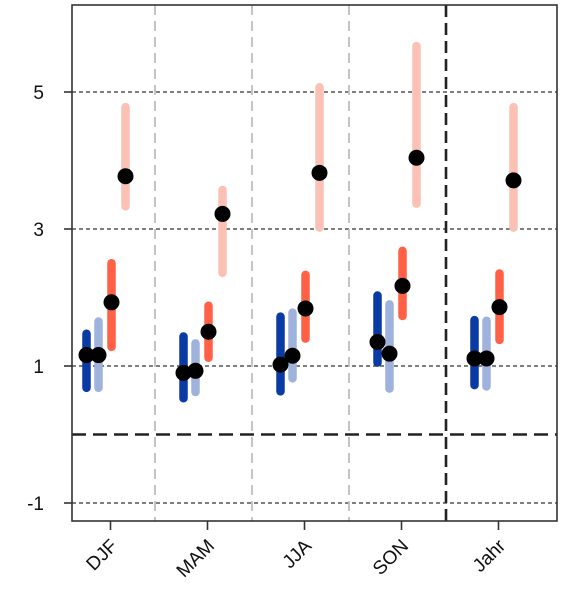 This screenshot has height=594, width=565. Describe the element at coordinates (489, 555) in the screenshot. I see `x-tick-label: Jahr` at that location.